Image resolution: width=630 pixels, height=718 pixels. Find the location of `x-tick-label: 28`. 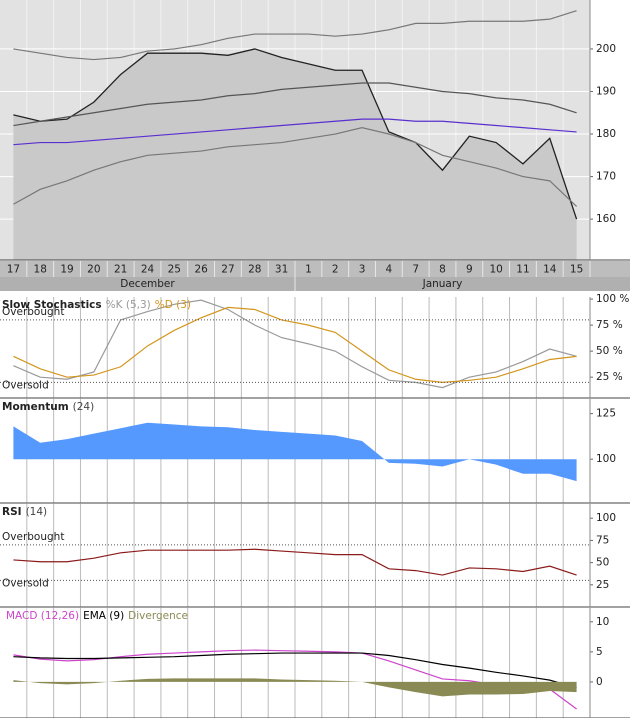

x-tick-label: 28 is located at coordinates (254, 270).